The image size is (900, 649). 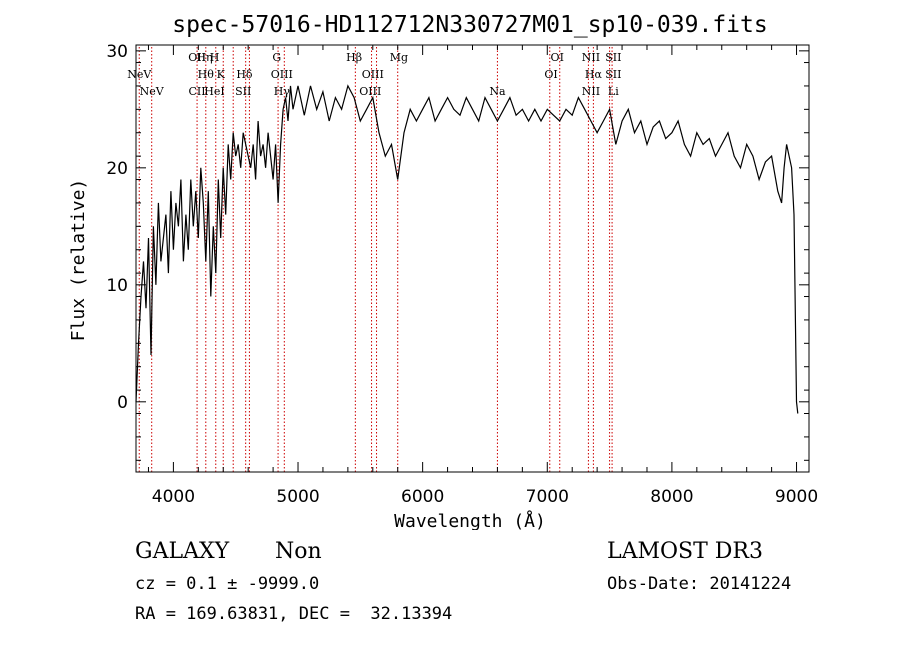 What do you see at coordinates (796, 497) in the screenshot?
I see `x-tick-label: 9000` at bounding box center [796, 497].